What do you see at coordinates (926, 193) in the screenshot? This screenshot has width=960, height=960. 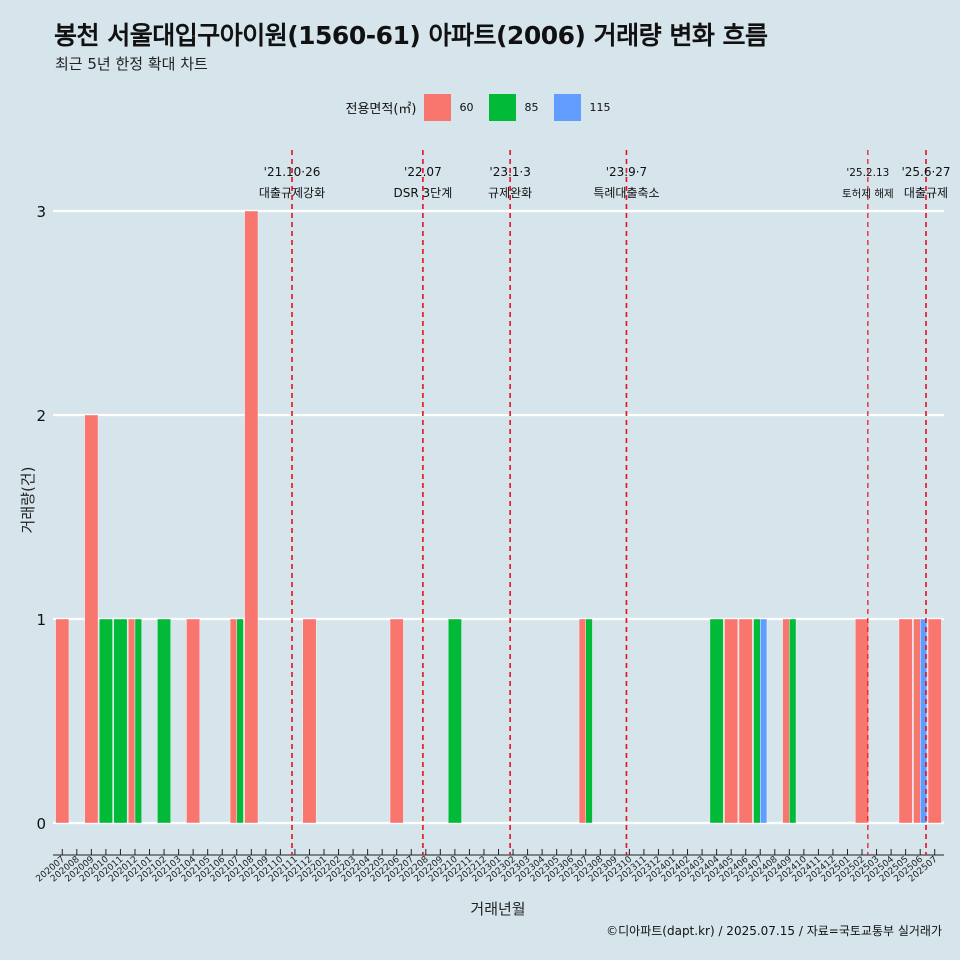 I see `event-label-5: 대출규제` at bounding box center [926, 193].